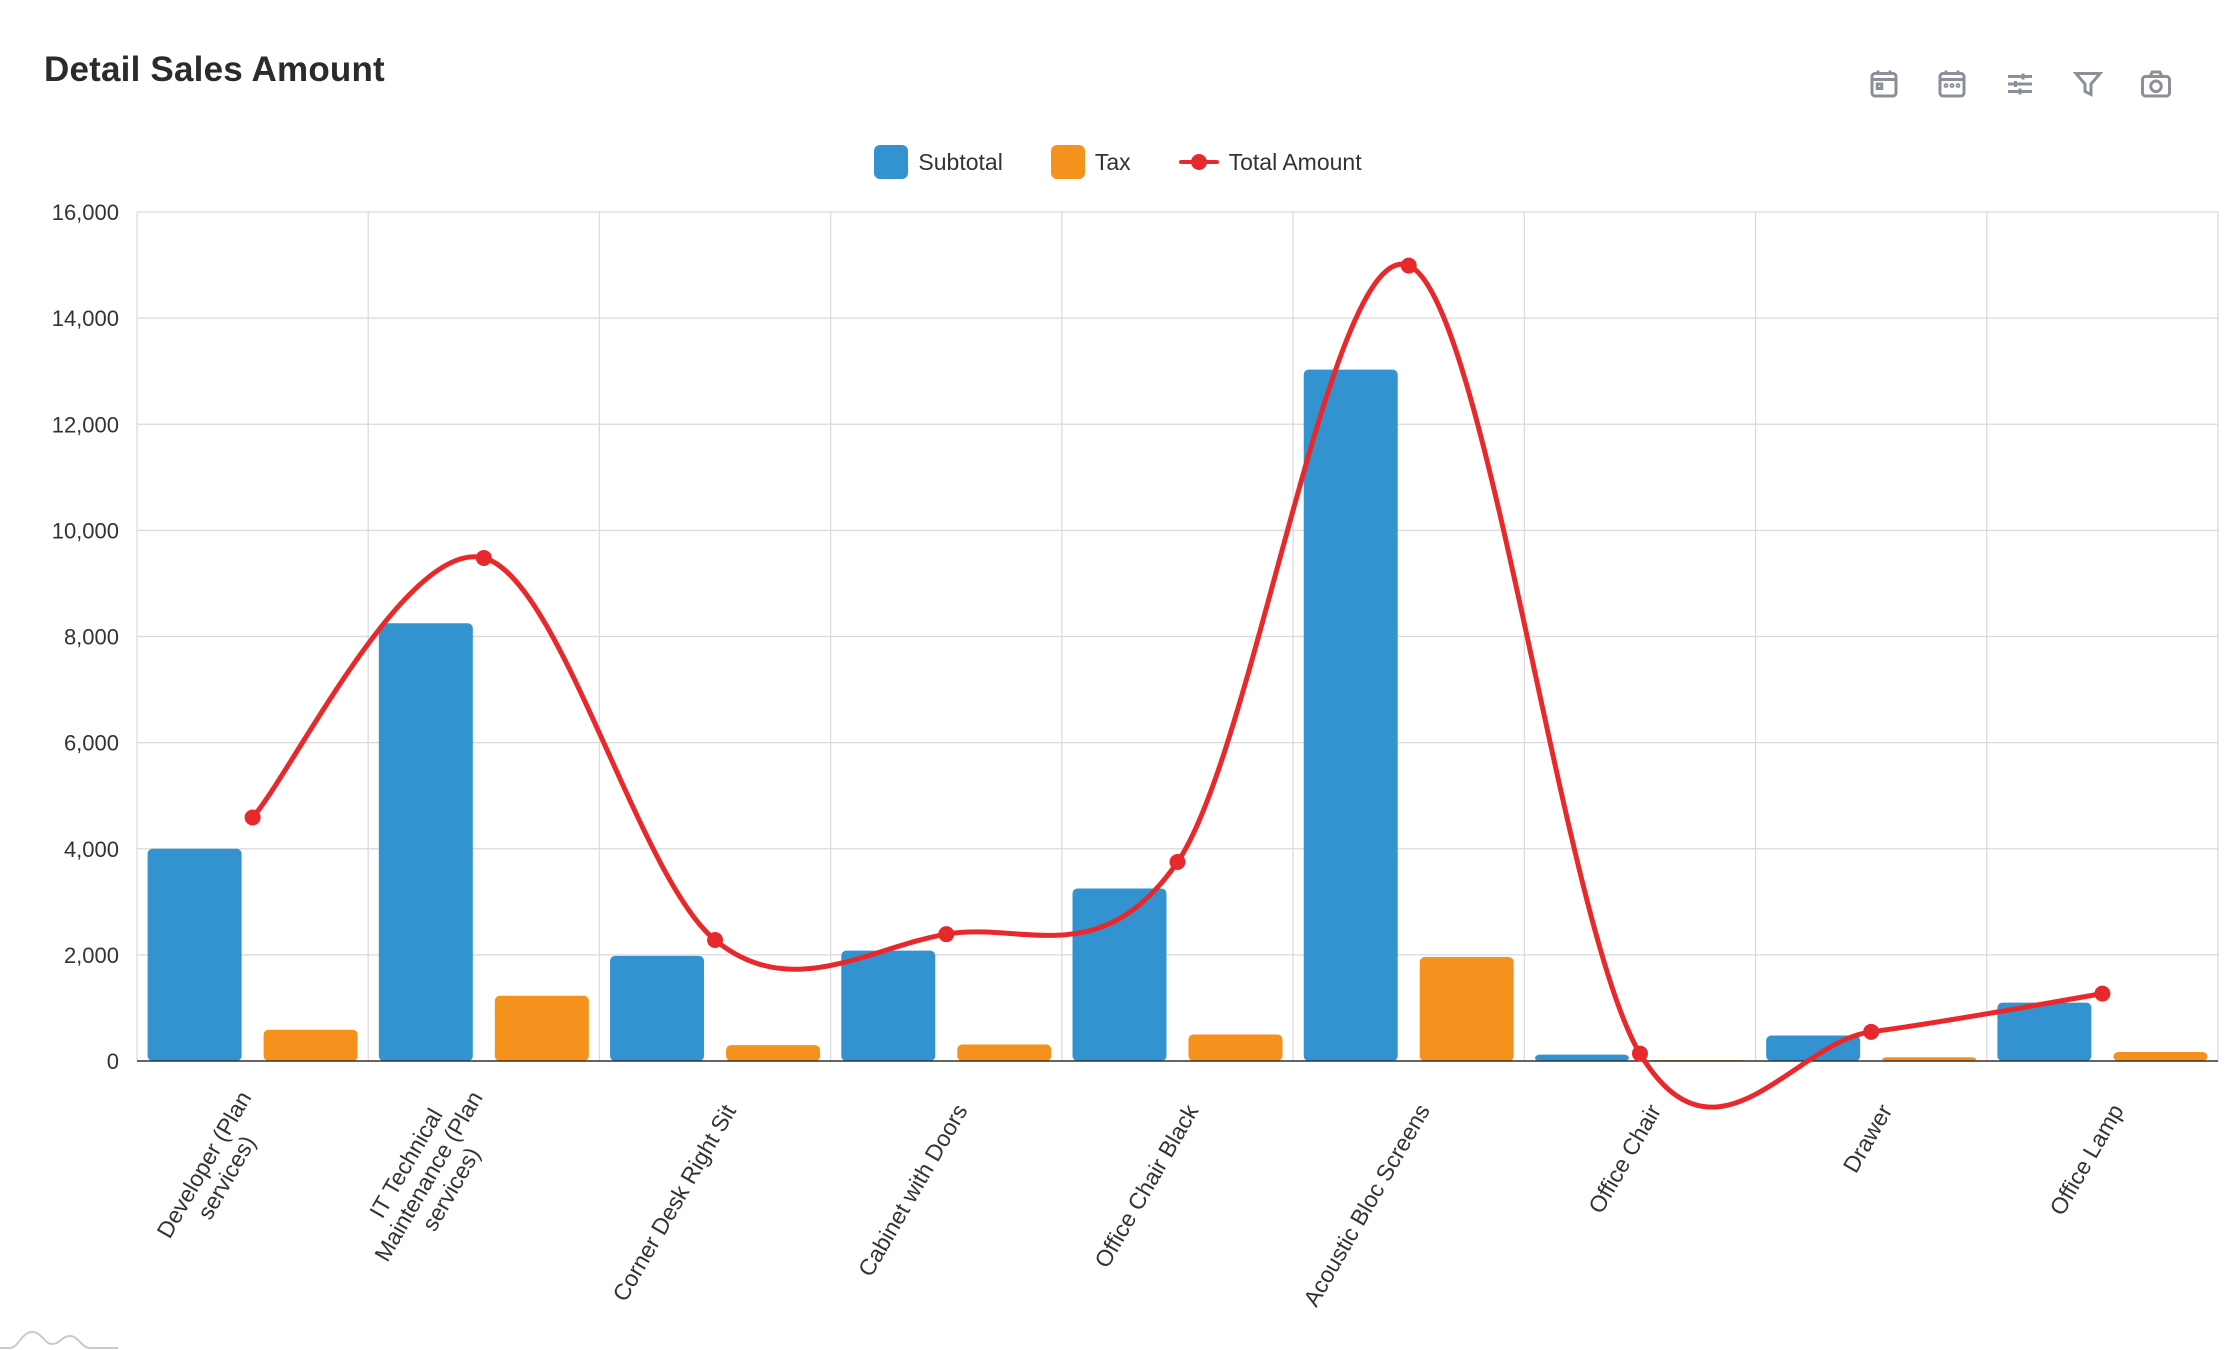 This screenshot has width=2236, height=1350. I want to click on y-tick-label: 2,000, so click(91, 955).